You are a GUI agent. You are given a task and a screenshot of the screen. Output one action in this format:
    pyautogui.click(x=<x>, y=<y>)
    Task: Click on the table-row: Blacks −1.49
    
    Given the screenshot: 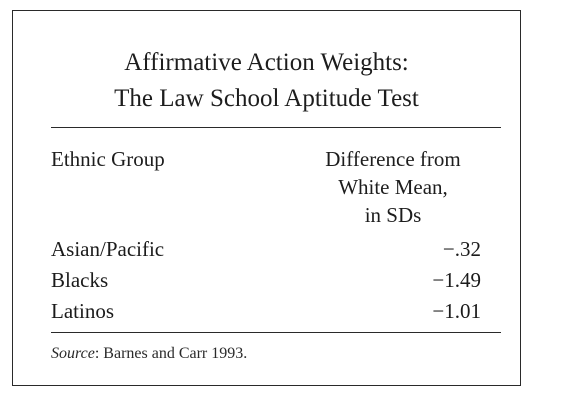 What is the action you would take?
    pyautogui.click(x=276, y=280)
    